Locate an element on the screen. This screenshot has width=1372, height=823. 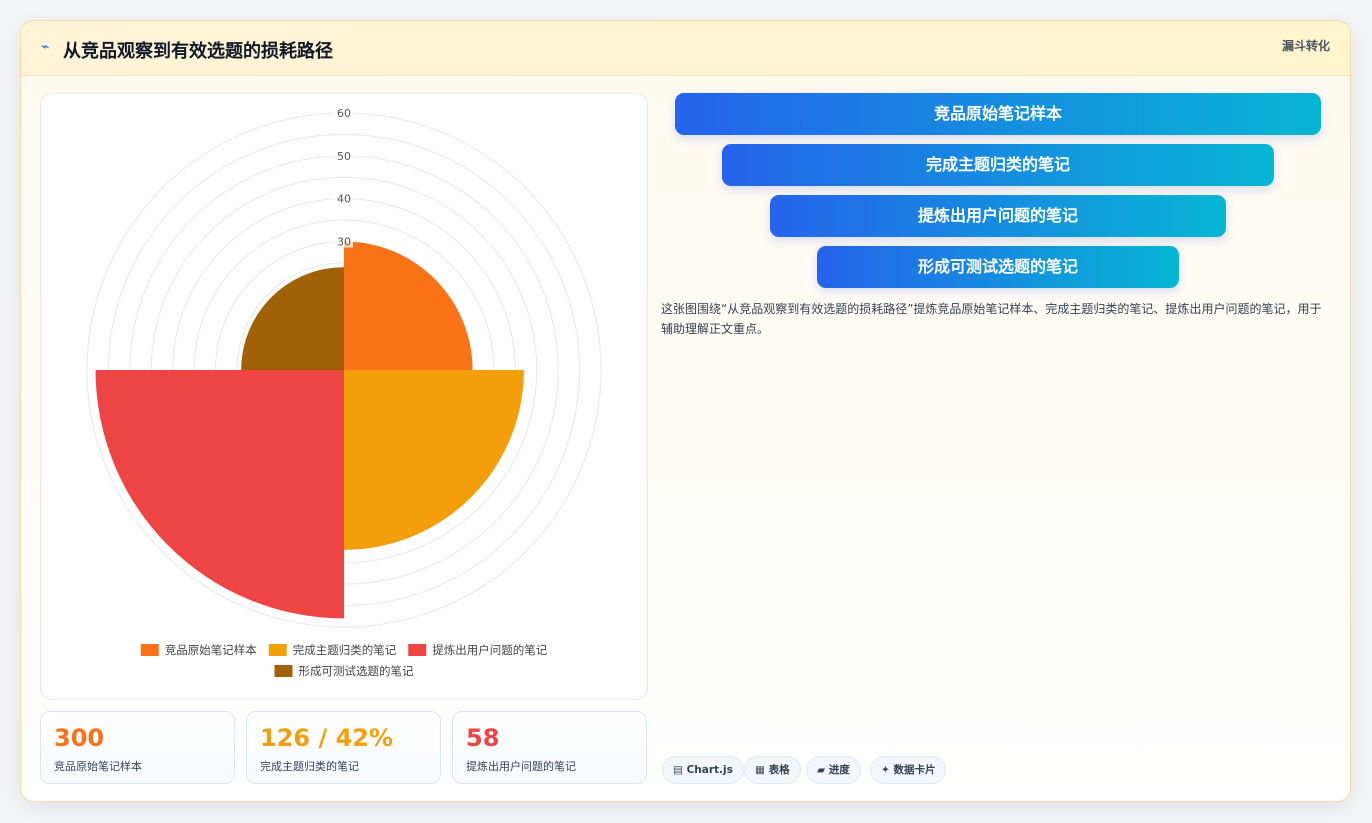
legend-label: 形成可测试选题的笔记 is located at coordinates (356, 671).